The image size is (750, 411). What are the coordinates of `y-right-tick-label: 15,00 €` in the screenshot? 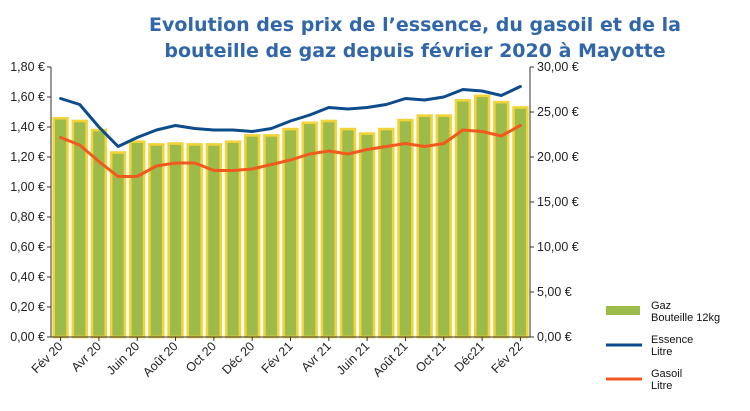 It's located at (558, 202).